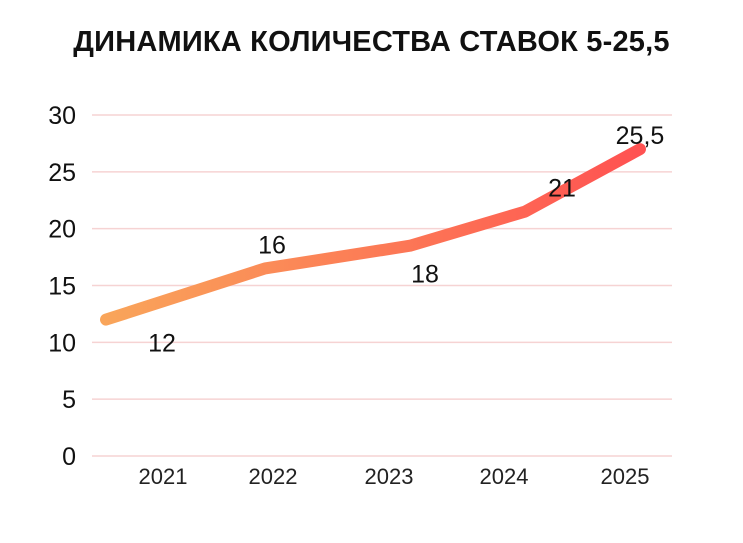 This screenshot has height=543, width=743. What do you see at coordinates (62, 173) in the screenshot?
I see `y-tick-label: 25` at bounding box center [62, 173].